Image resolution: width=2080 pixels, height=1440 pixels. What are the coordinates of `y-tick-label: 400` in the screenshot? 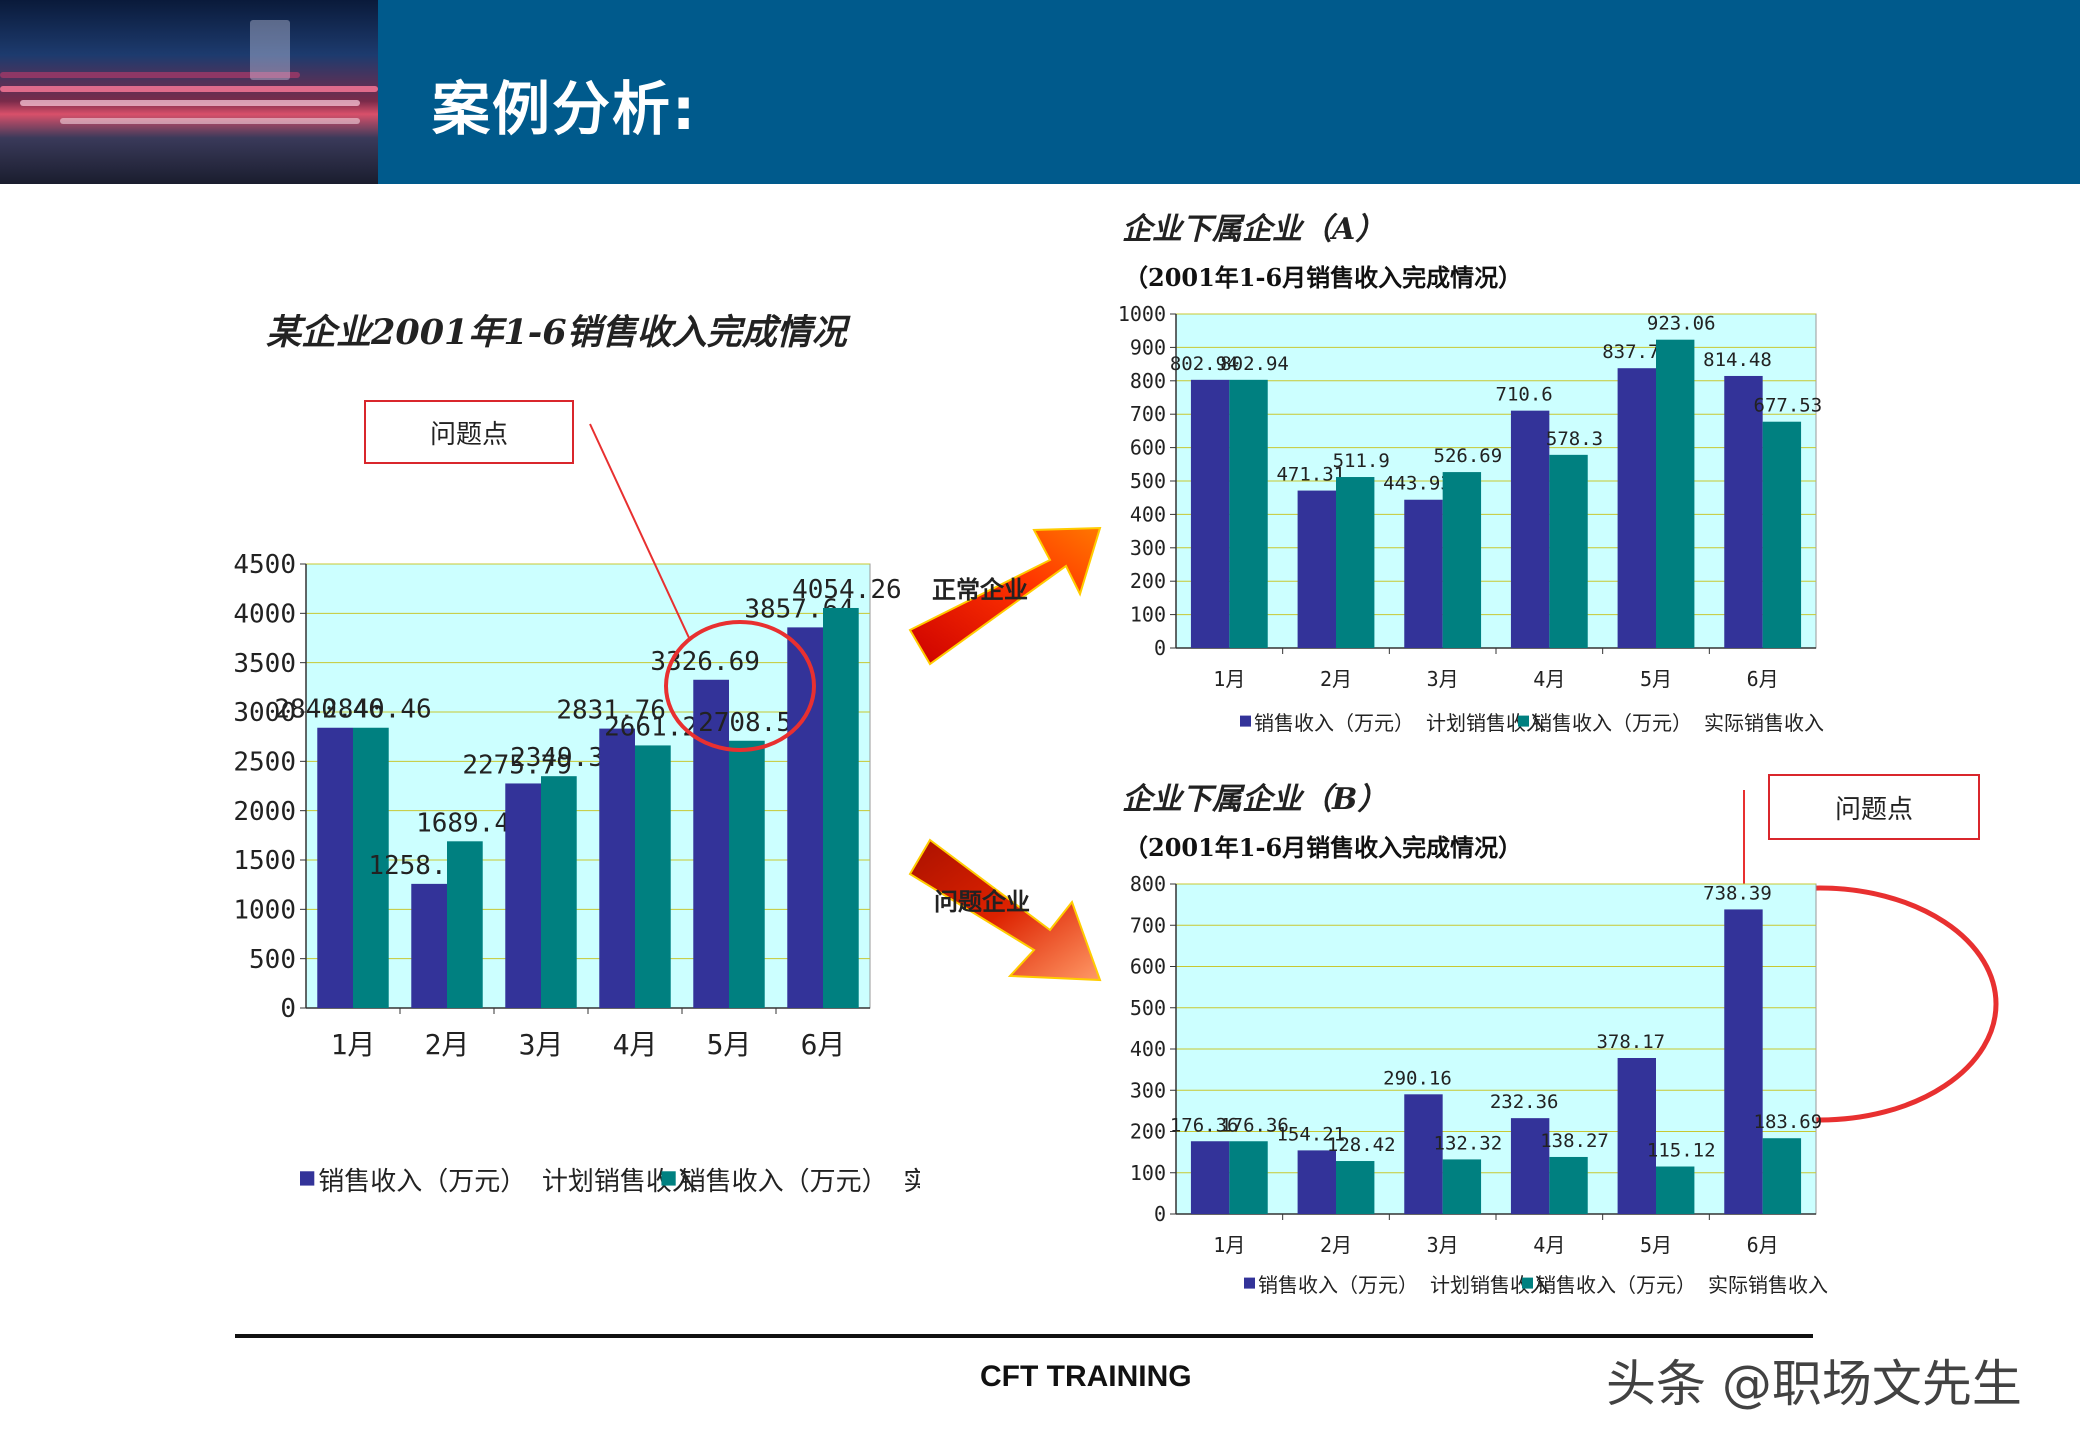 It's located at (1148, 514).